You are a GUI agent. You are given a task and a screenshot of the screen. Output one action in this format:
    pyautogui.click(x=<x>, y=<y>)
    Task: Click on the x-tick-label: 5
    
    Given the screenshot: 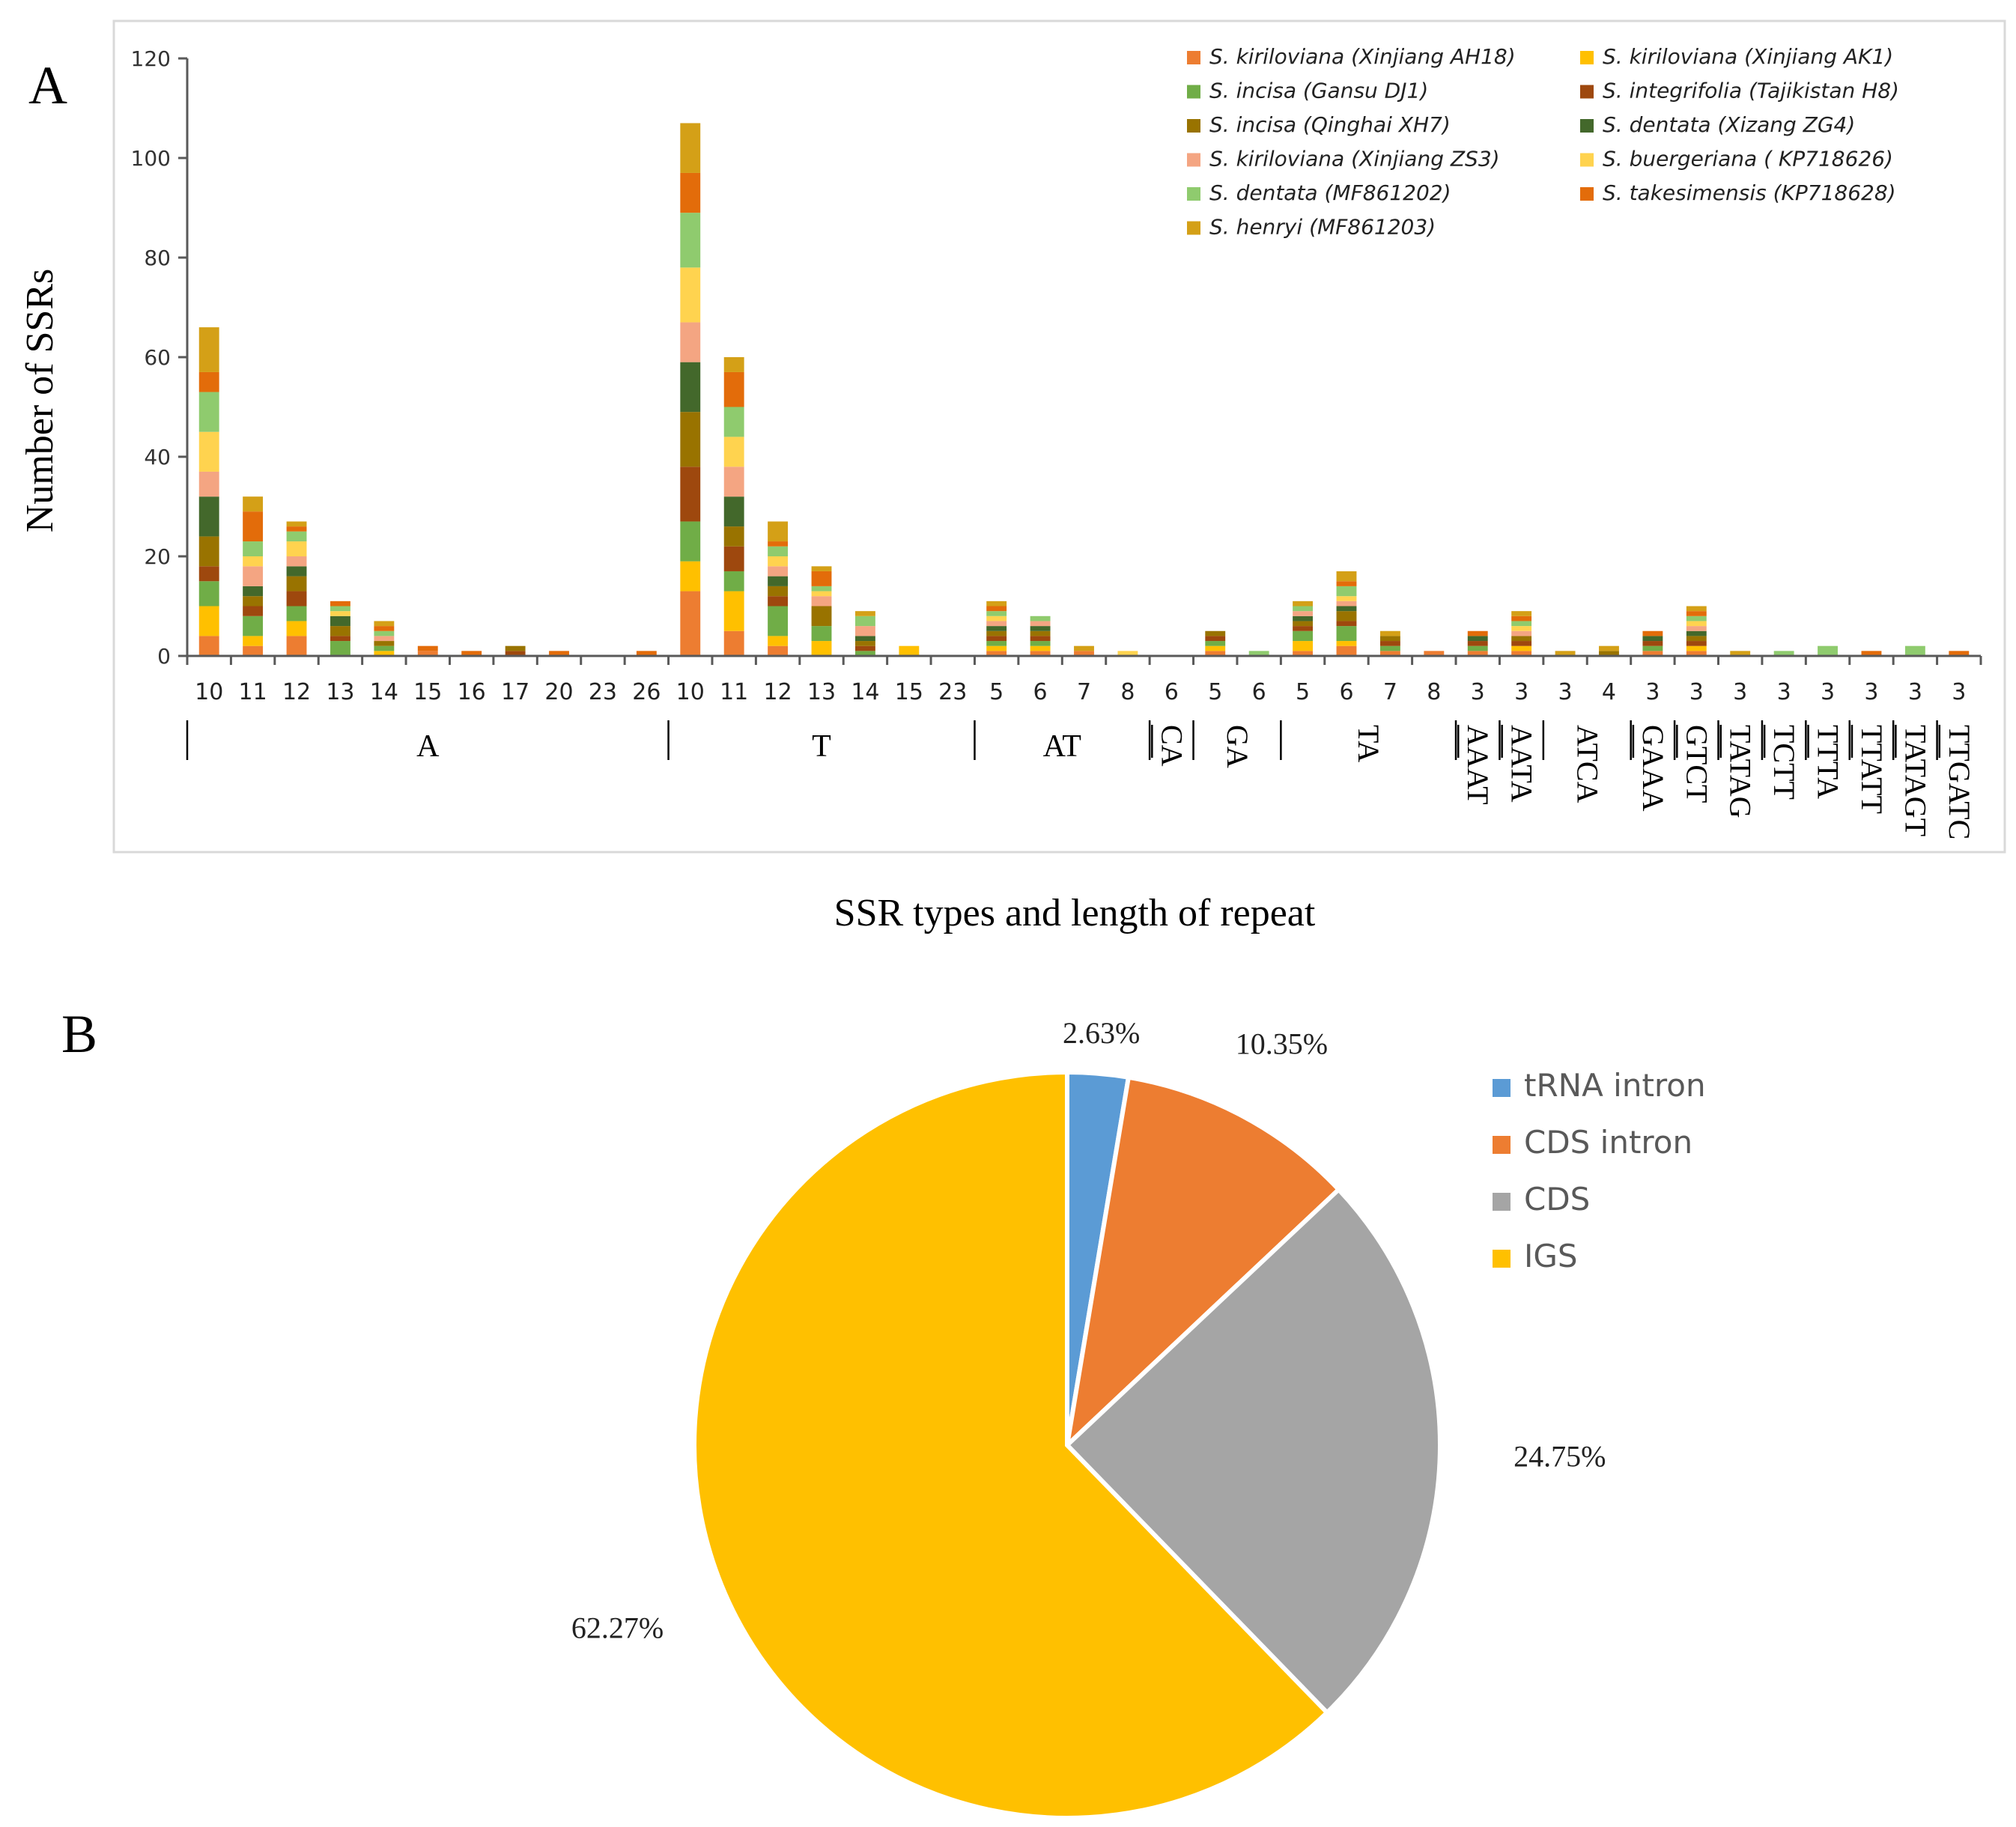 What is the action you would take?
    pyautogui.click(x=996, y=692)
    